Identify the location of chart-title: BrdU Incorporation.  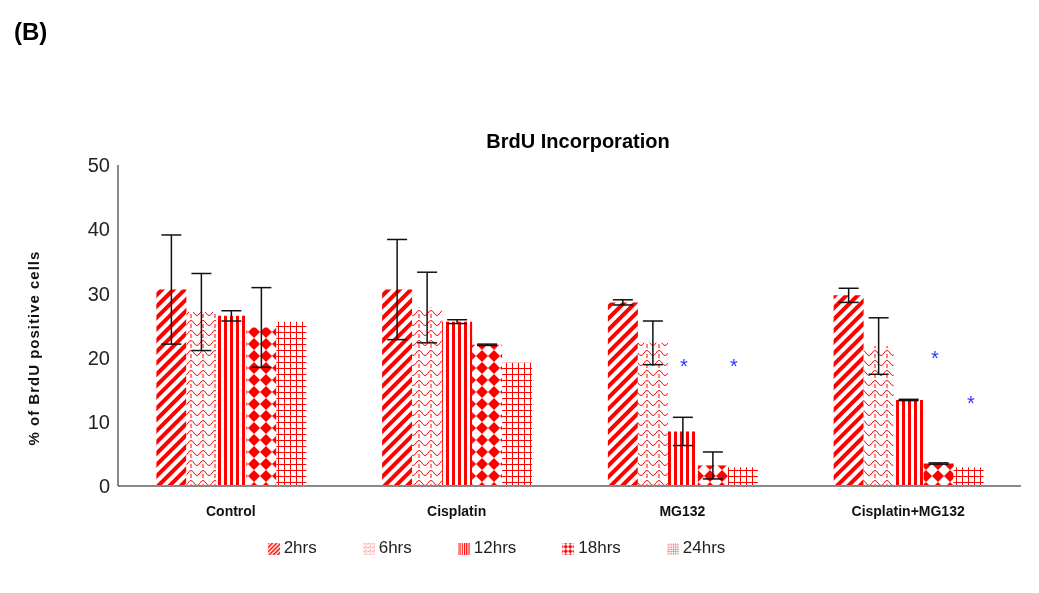
(578, 141).